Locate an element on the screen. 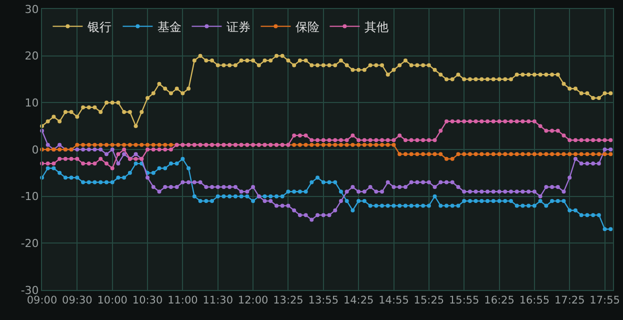  y-tick-label: 10 is located at coordinates (31, 103).